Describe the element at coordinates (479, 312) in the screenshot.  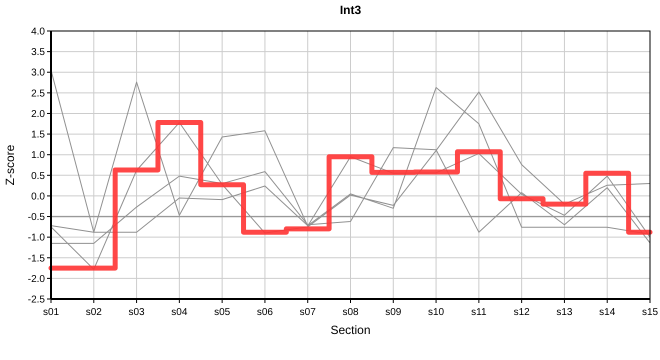
I see `x-tick-label: s11` at that location.